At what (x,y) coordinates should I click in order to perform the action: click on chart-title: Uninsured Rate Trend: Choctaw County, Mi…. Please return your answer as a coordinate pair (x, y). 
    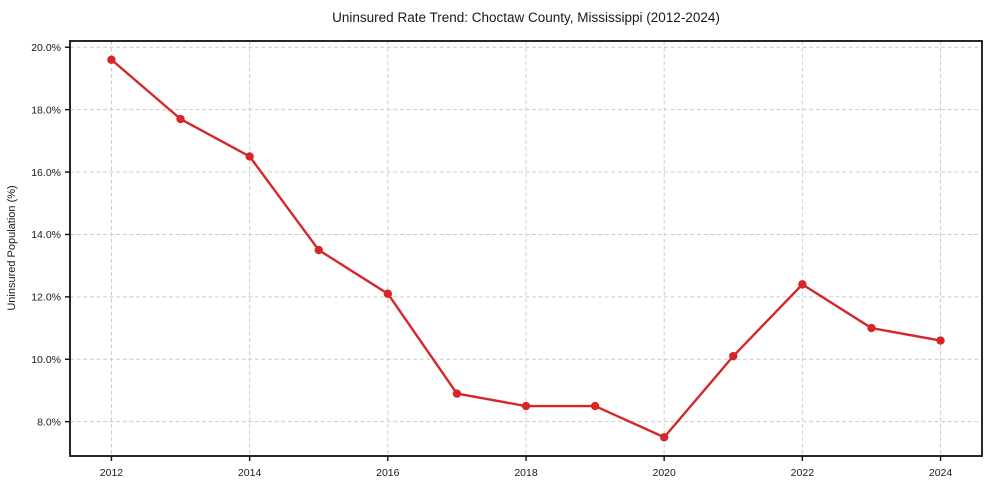
    Looking at the image, I should click on (526, 17).